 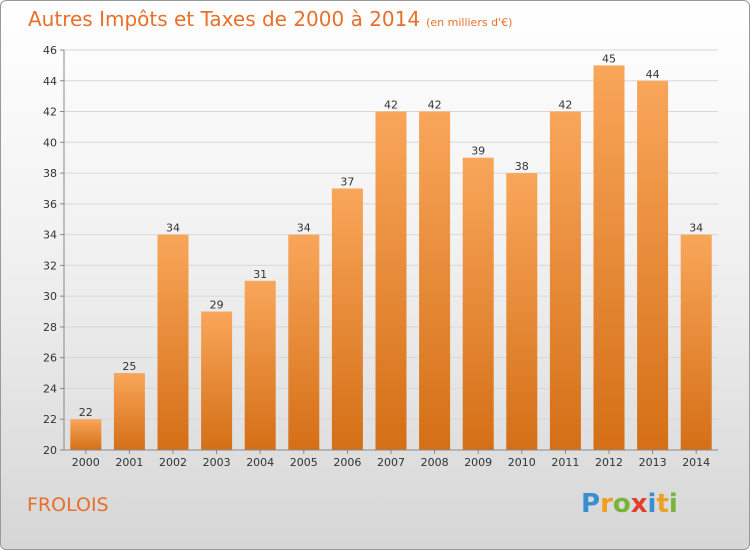 I want to click on y-tick-label: 28, so click(x=50, y=327).